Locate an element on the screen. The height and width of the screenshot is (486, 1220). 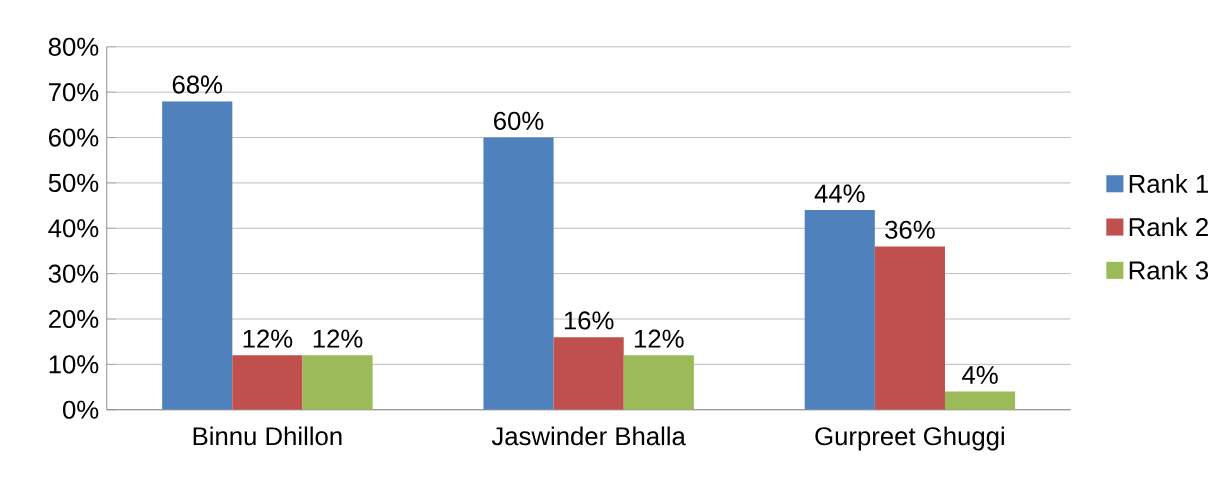
y-tick-label: 70% is located at coordinates (74, 92).